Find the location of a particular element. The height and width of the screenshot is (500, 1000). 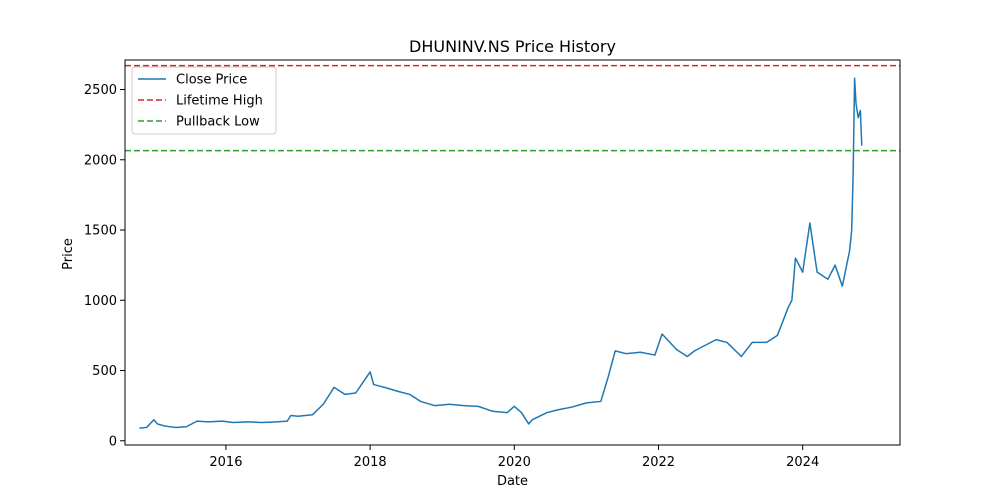

chart-title: DHUNINV.NS Price History is located at coordinates (512, 46).